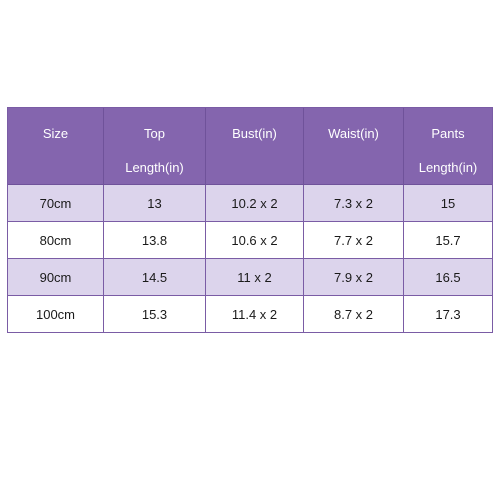 The image size is (500, 500). I want to click on cell-waist: 7.3 x 2, so click(354, 203).